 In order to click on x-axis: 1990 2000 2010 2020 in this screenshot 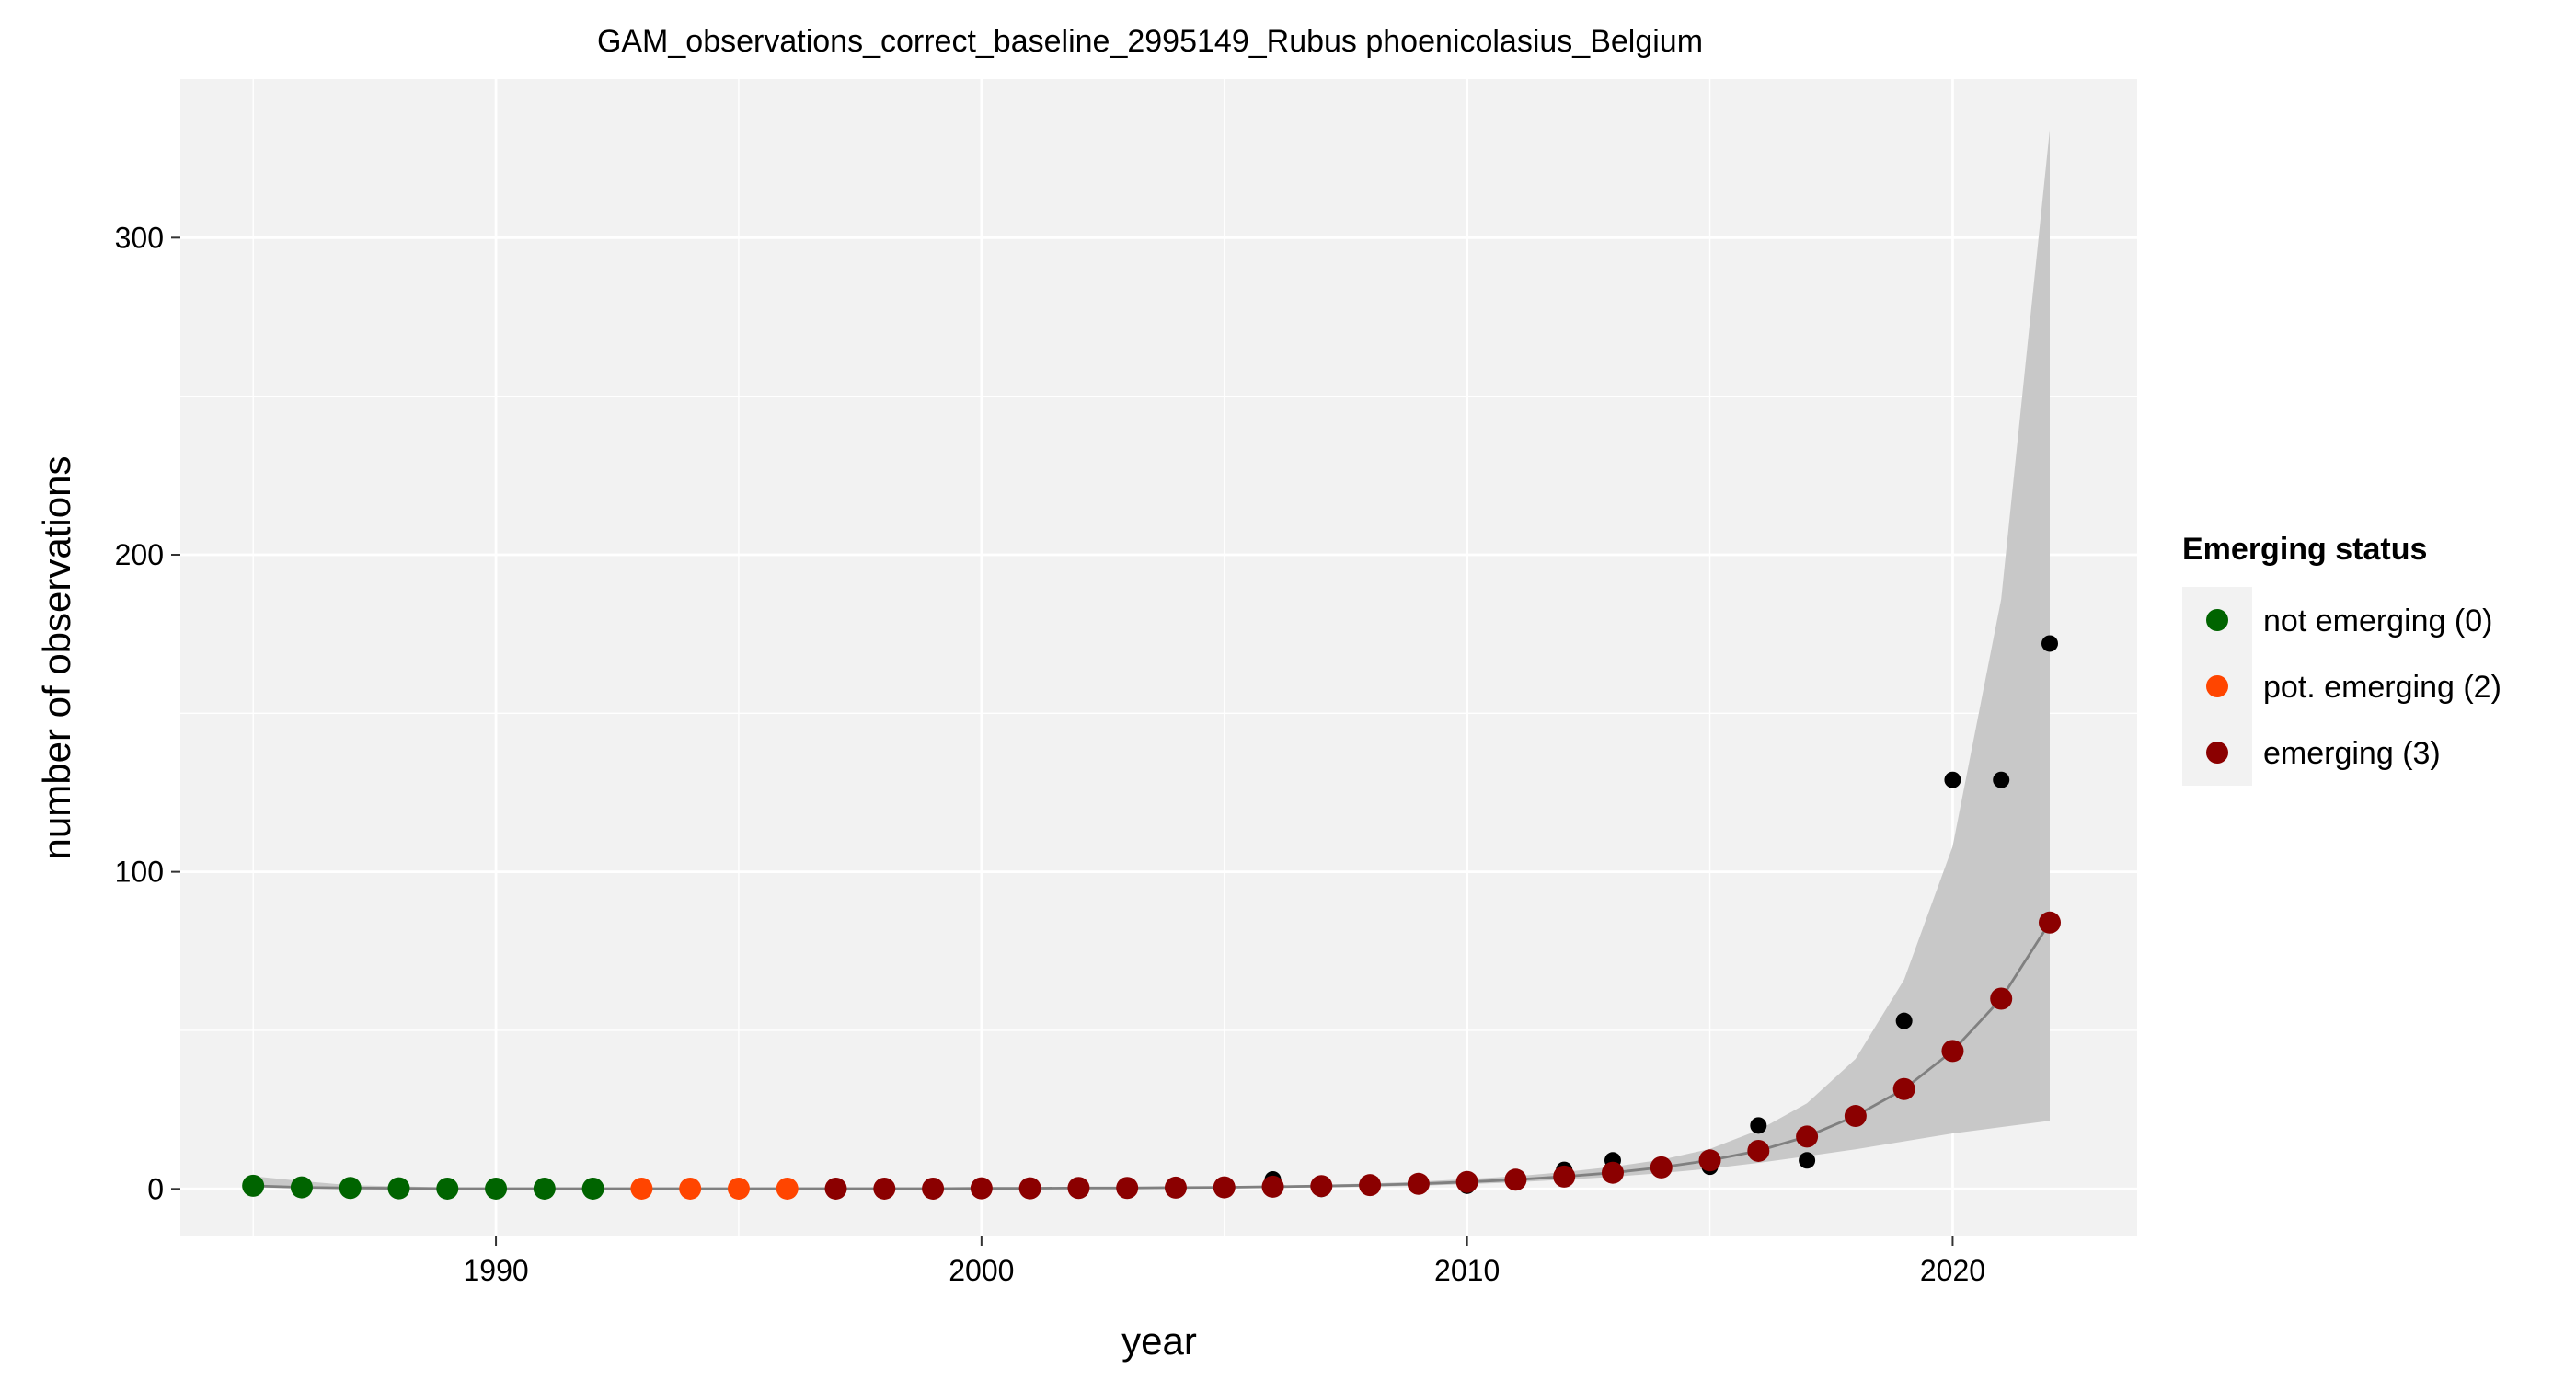, I will do `click(1224, 1261)`.